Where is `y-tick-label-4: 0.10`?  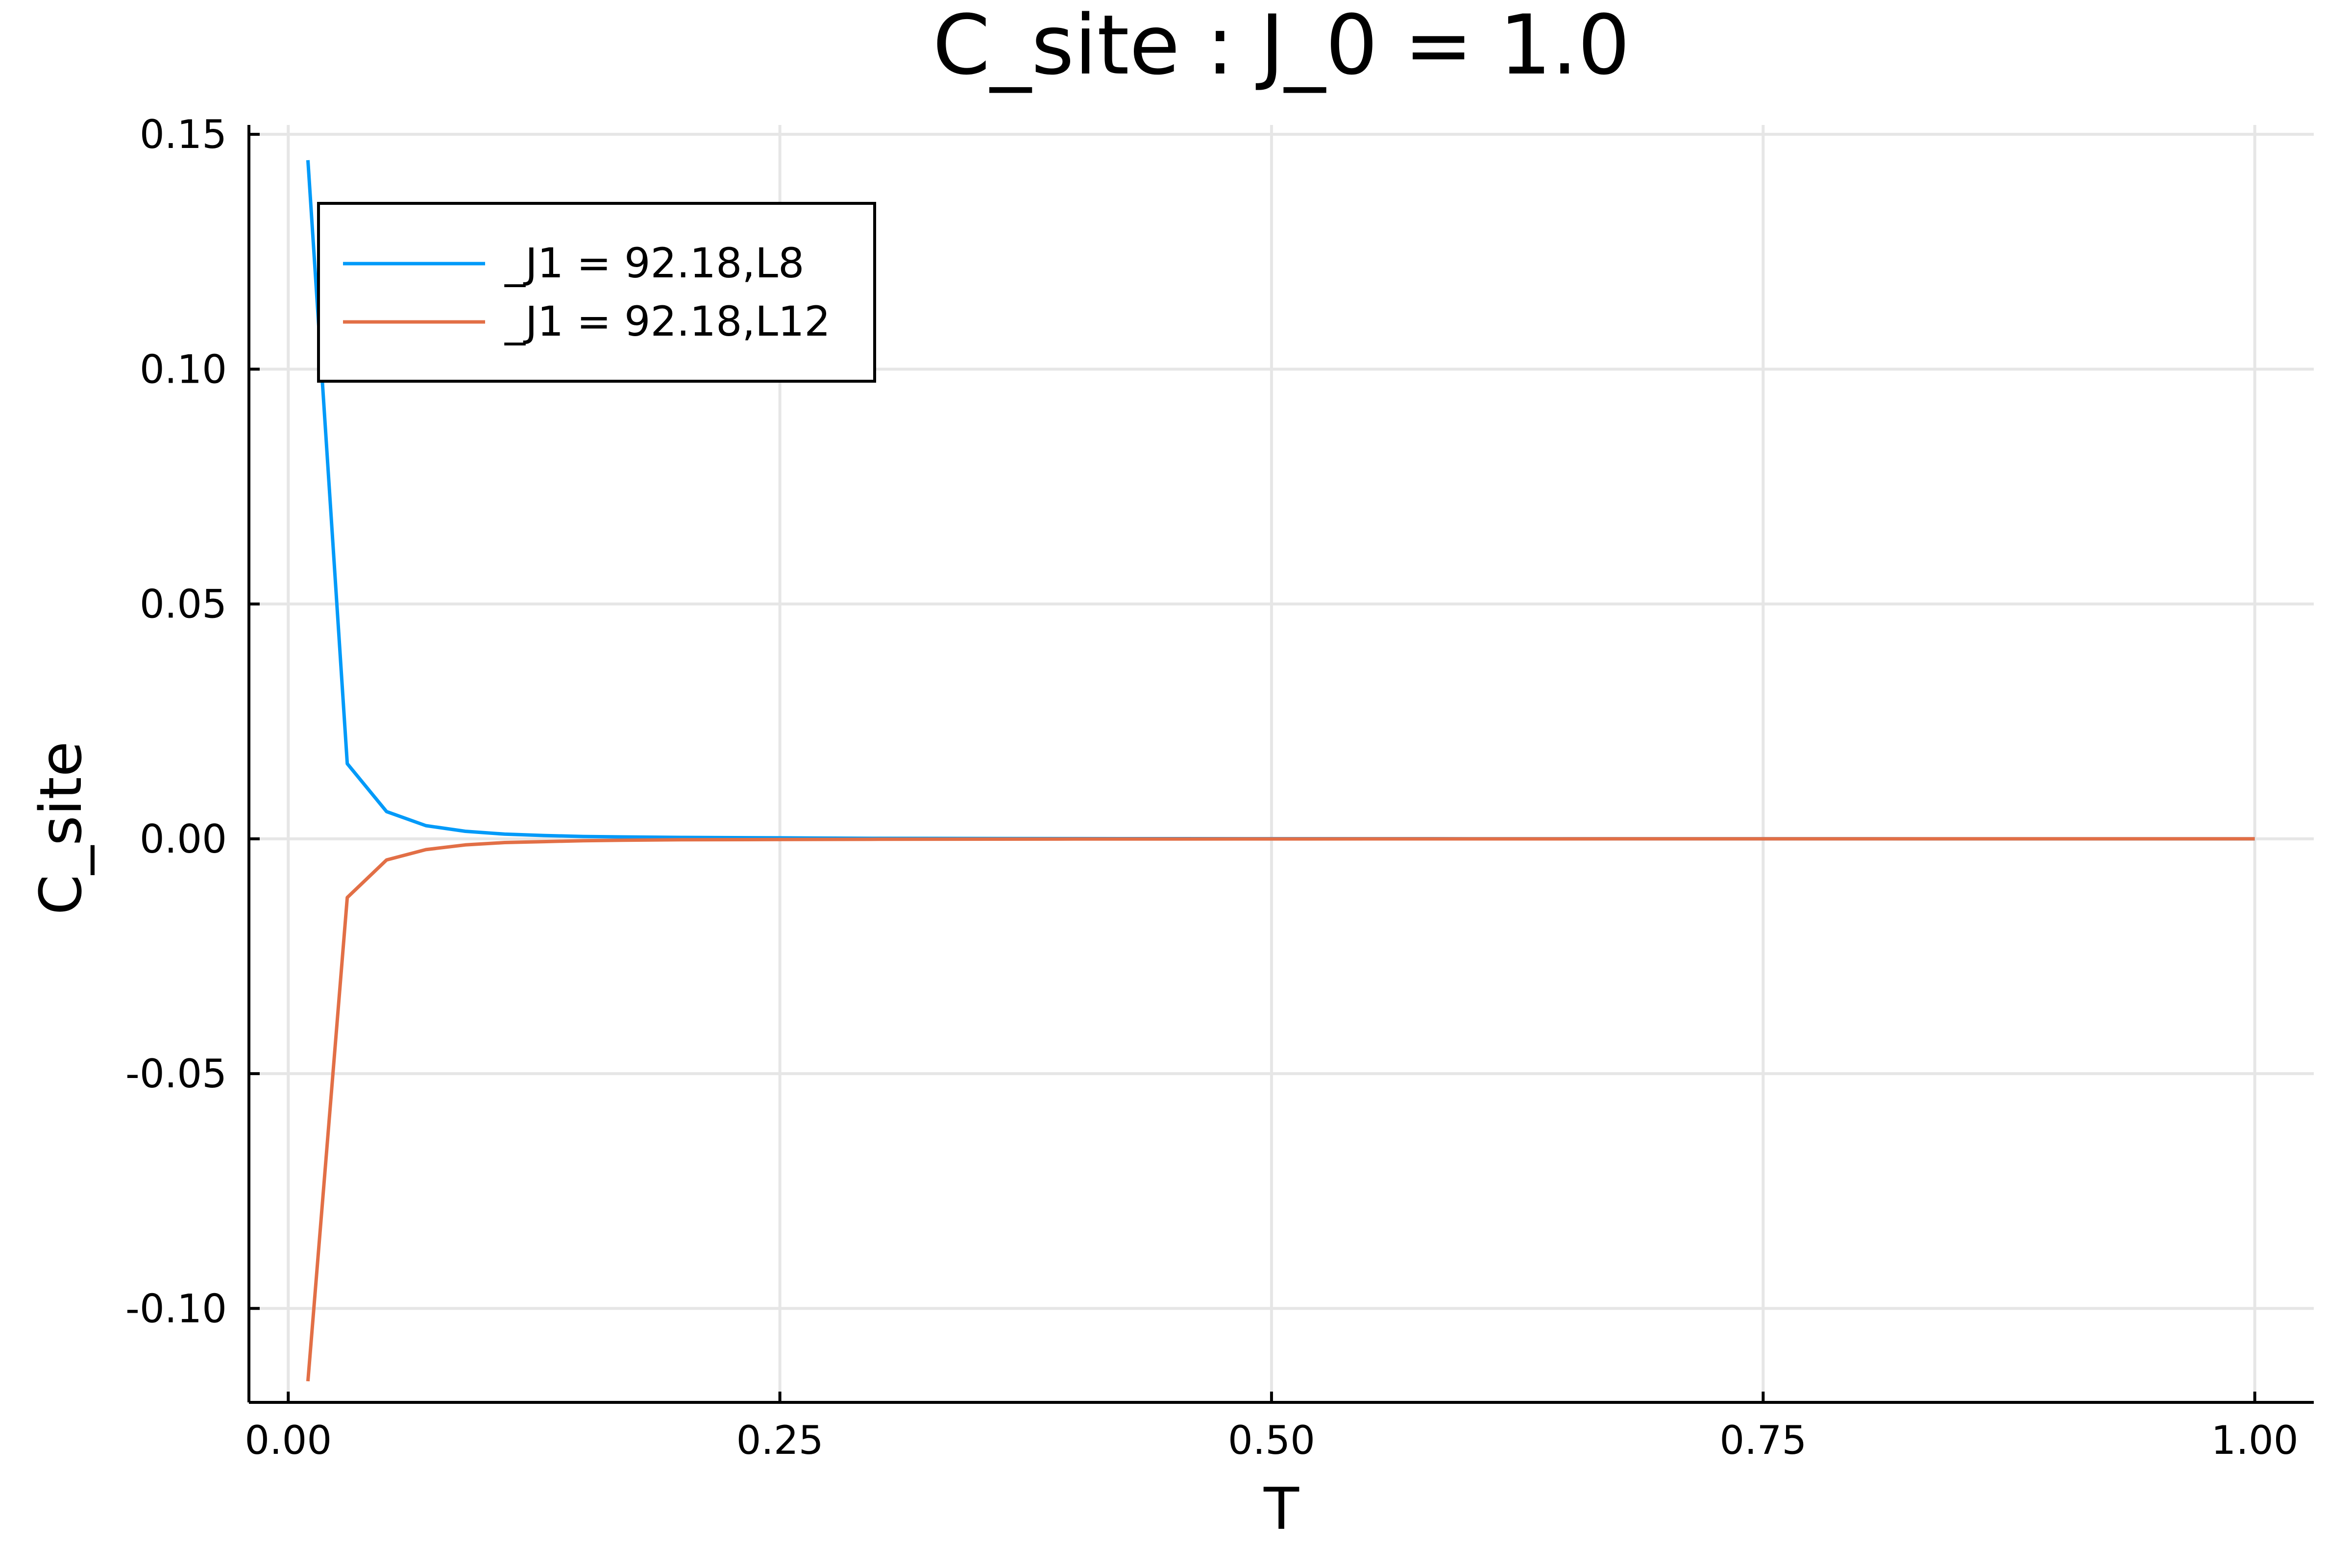
y-tick-label-4: 0.10 is located at coordinates (183, 369).